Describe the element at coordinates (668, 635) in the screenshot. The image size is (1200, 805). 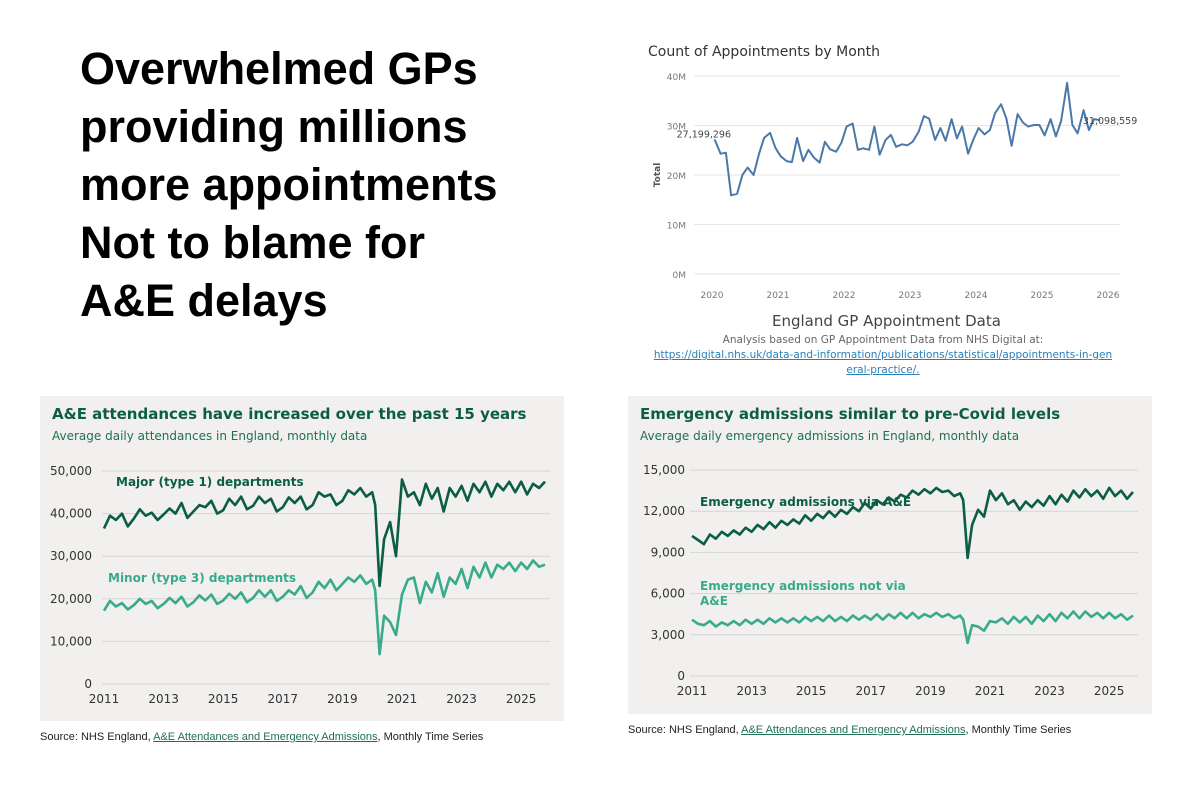
I see `y-tick-label: 3,000` at that location.